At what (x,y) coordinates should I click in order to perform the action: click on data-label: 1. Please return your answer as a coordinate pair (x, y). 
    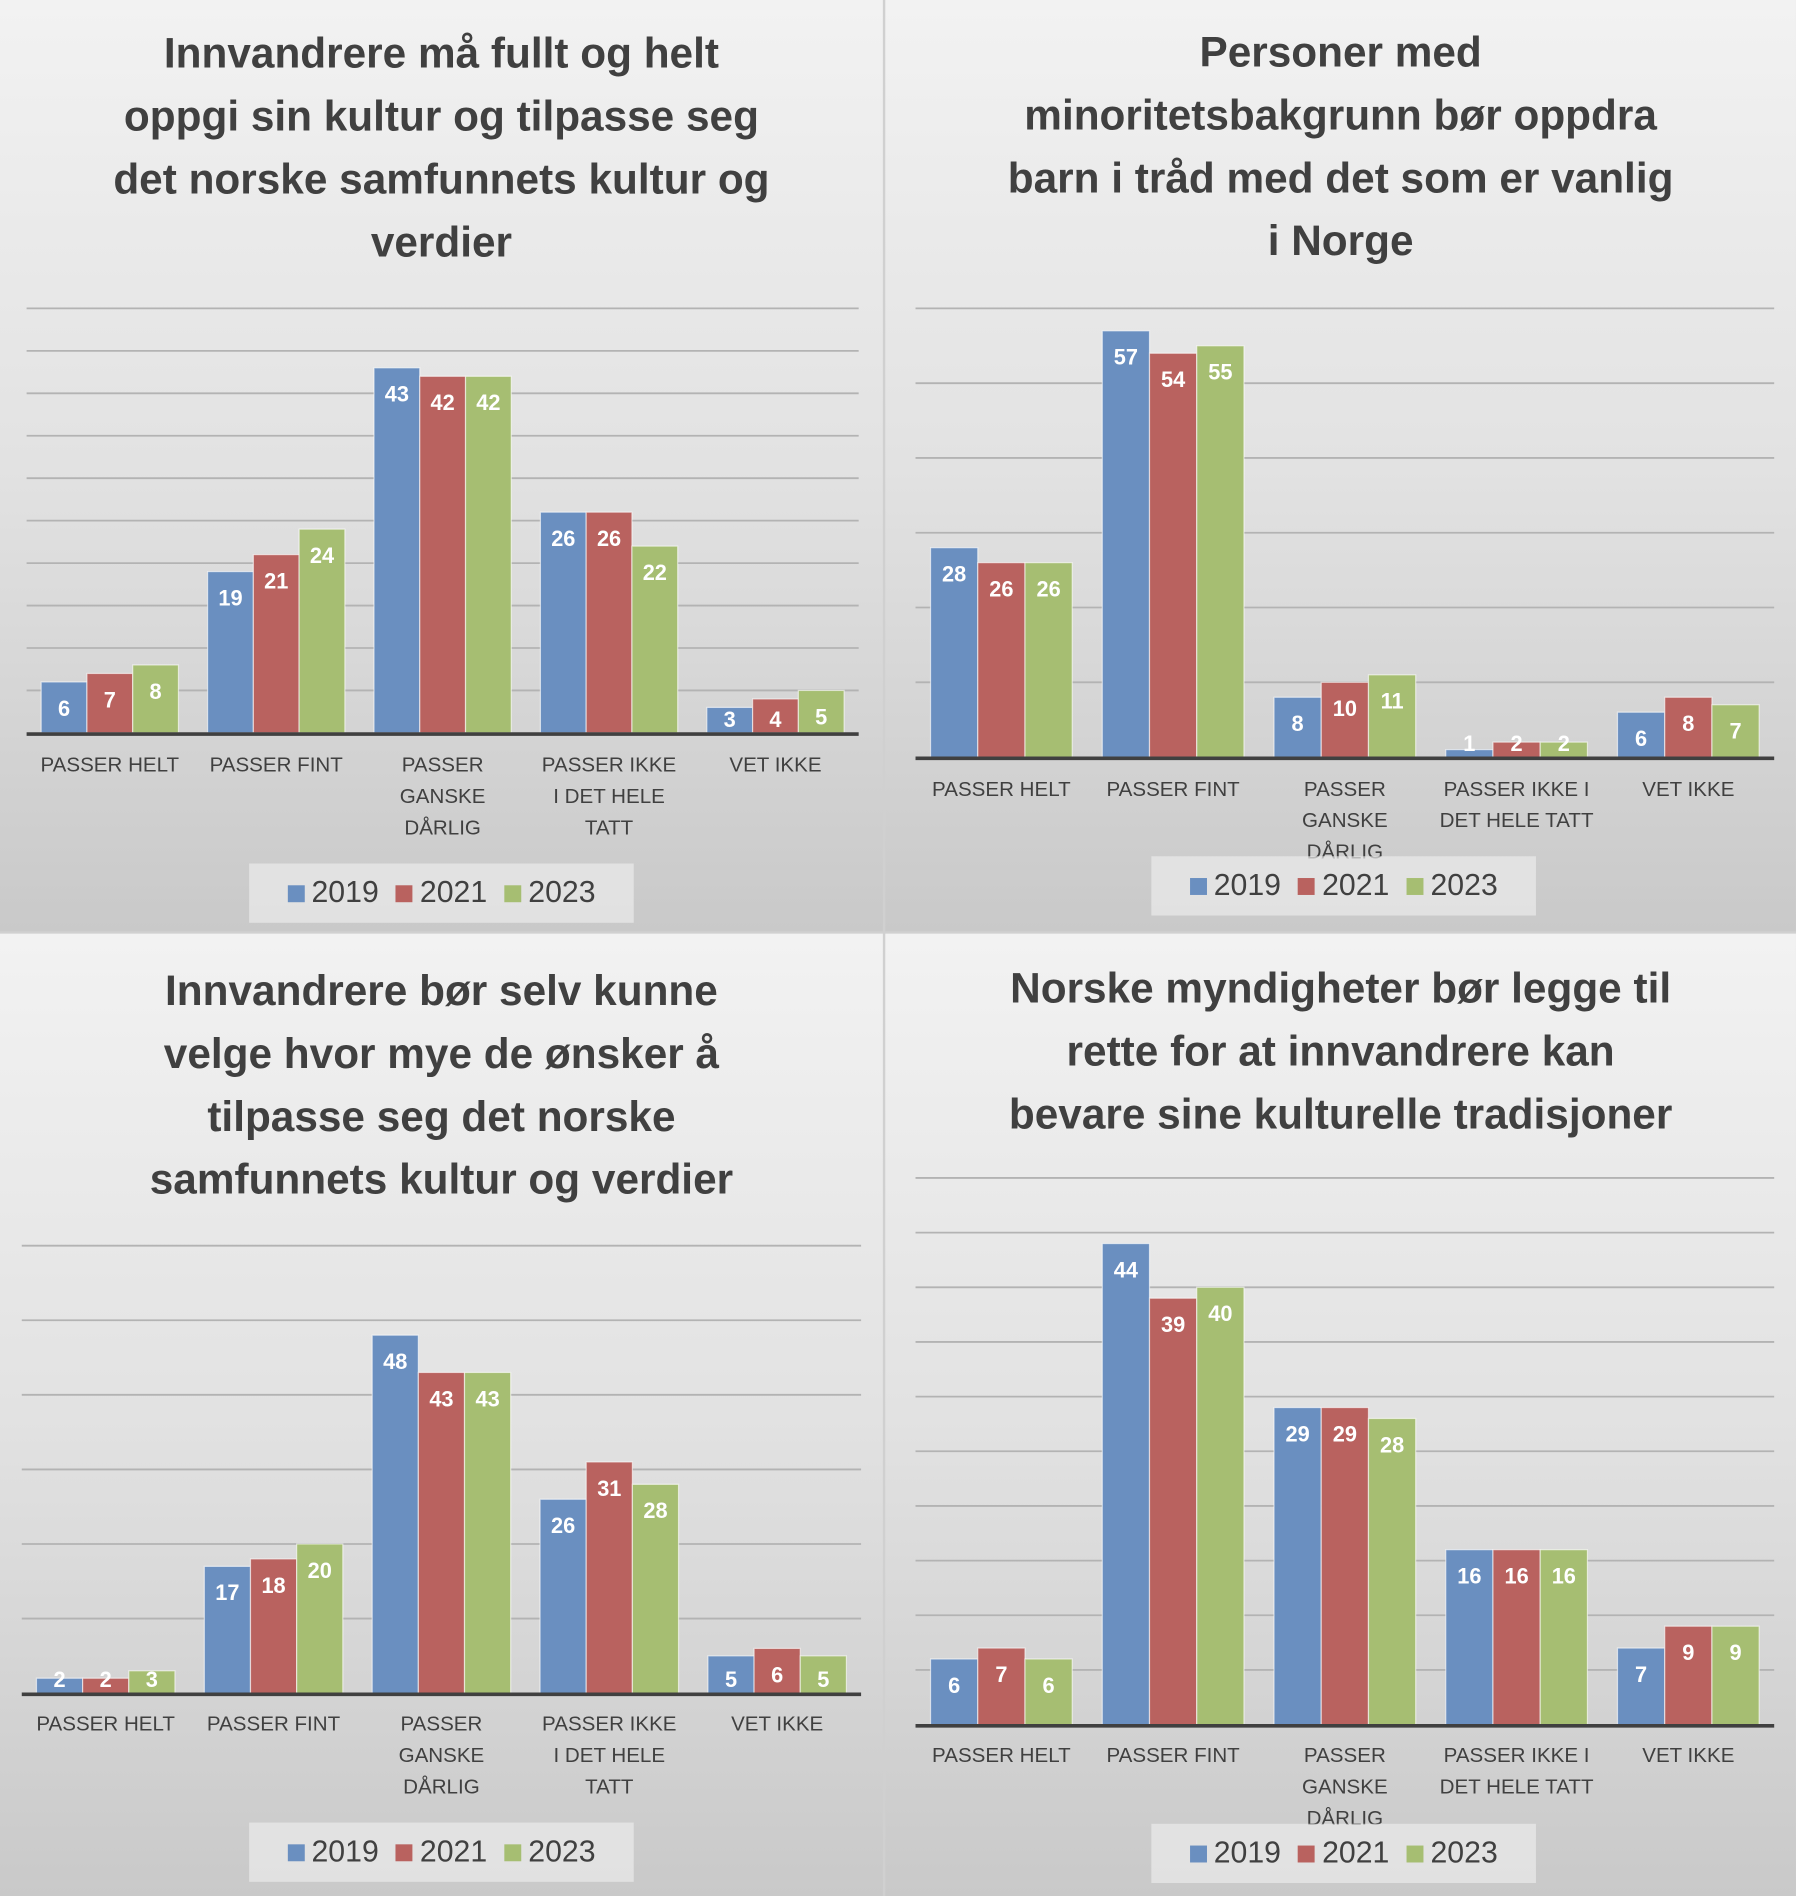
    Looking at the image, I should click on (1469, 743).